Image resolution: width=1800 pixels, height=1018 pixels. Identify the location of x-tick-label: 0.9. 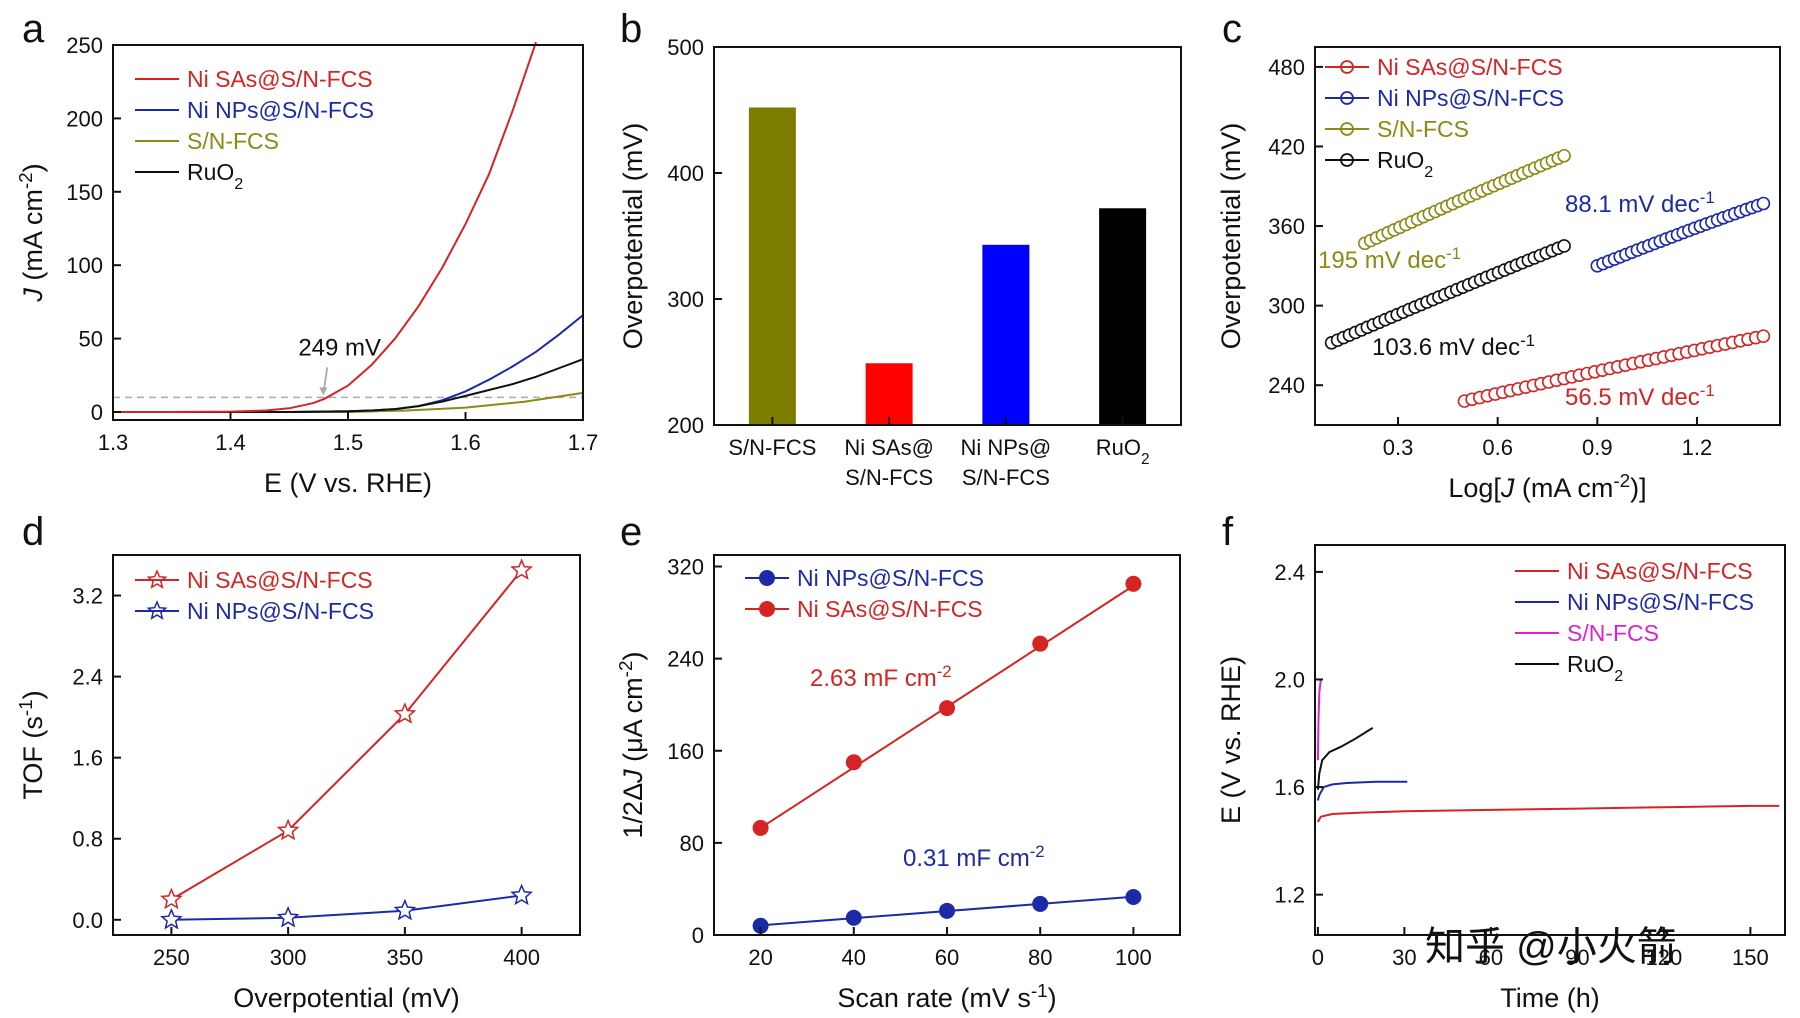
(1597, 447).